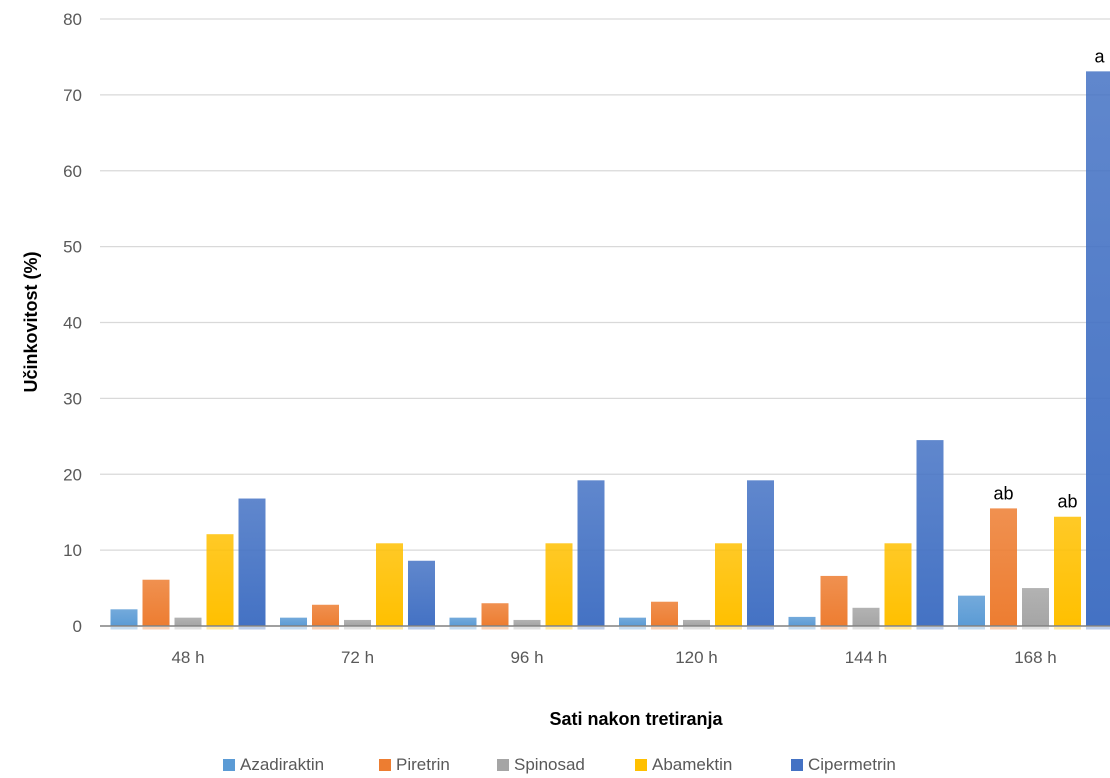  I want to click on y-tick-labels: 0 10 20 30 40 50 60 70 80, so click(72, 323).